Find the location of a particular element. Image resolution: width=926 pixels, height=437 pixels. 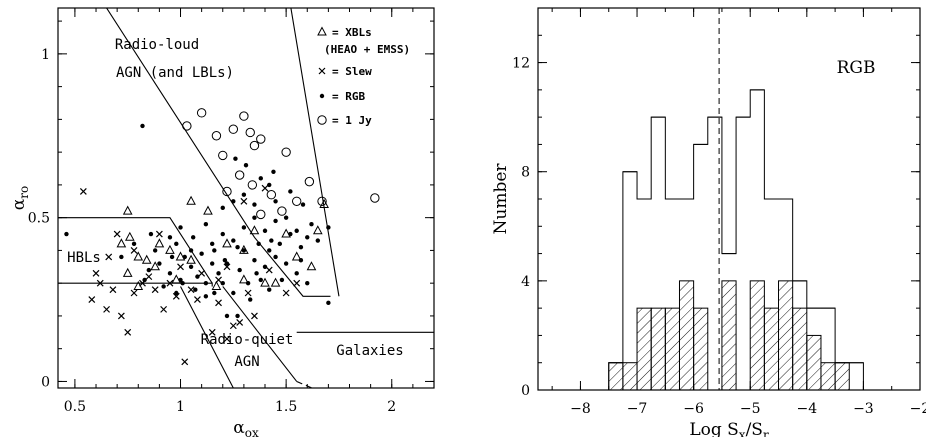

y-tick-label: 0 is located at coordinates (525, 391).